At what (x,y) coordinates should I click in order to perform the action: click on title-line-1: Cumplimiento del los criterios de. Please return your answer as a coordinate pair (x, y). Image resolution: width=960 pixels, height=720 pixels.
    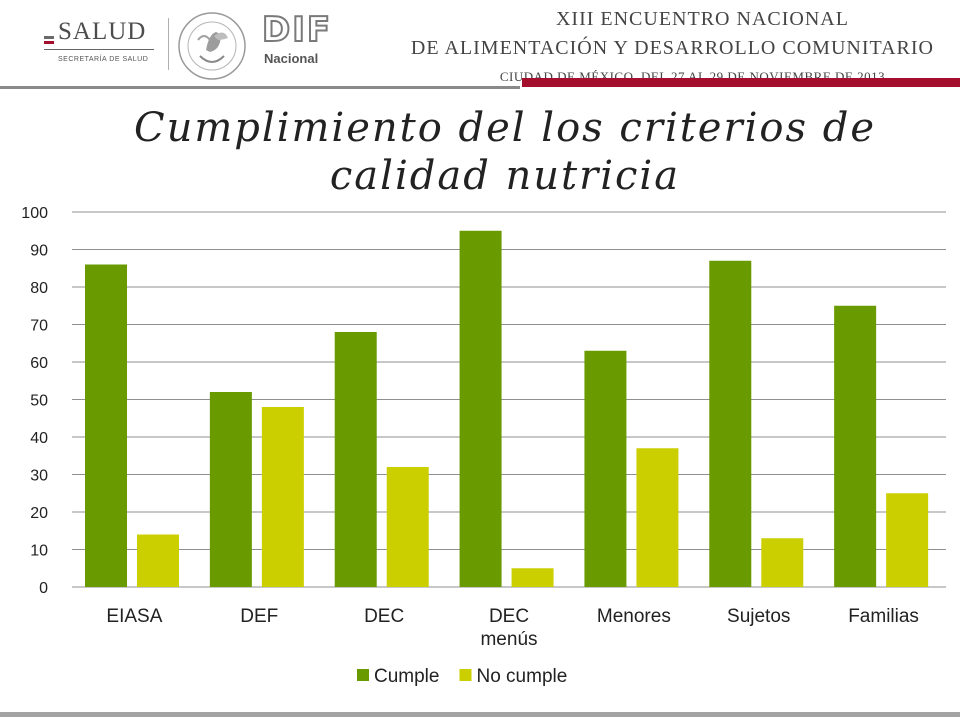
    Looking at the image, I should click on (505, 128).